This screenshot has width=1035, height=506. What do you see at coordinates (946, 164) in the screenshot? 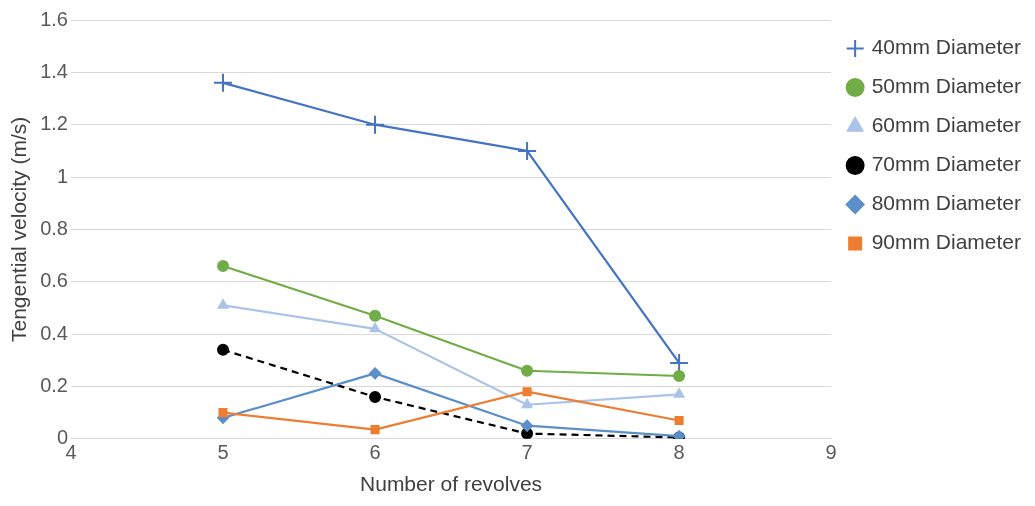
I see `legend-label: 70mm Diameter` at bounding box center [946, 164].